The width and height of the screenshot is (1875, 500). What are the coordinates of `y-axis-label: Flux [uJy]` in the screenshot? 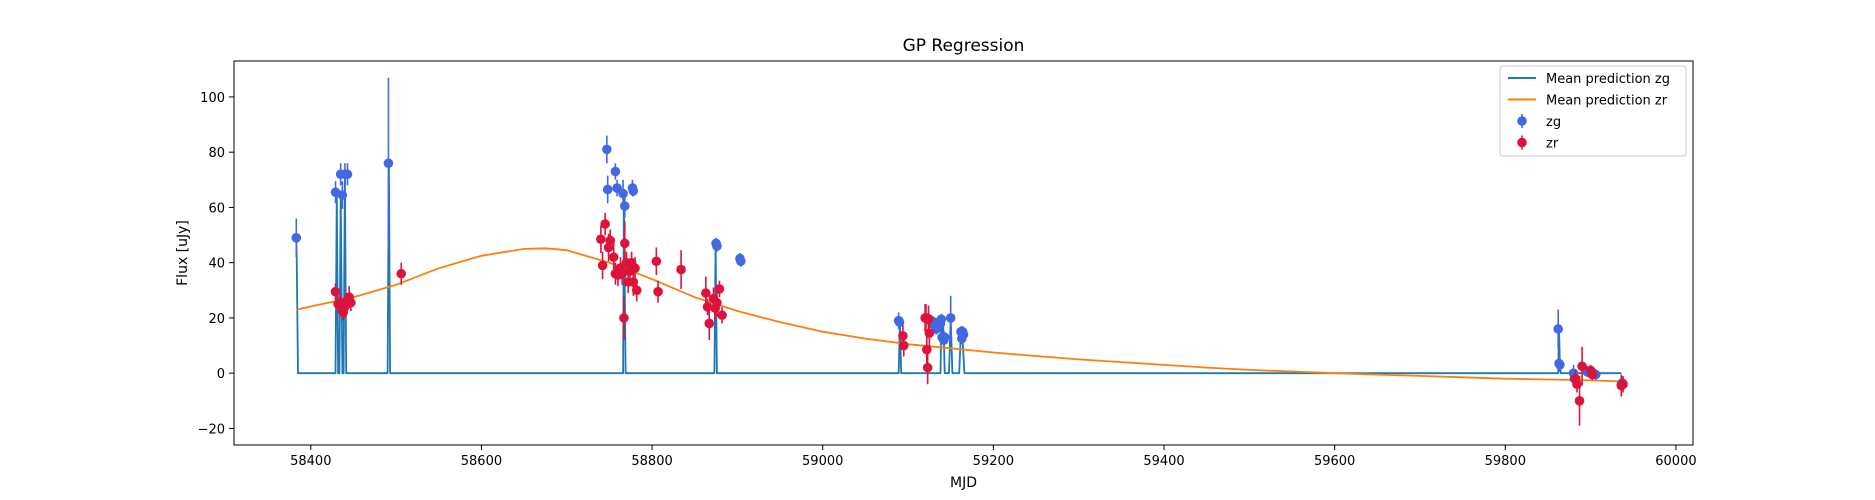 It's located at (183, 253).